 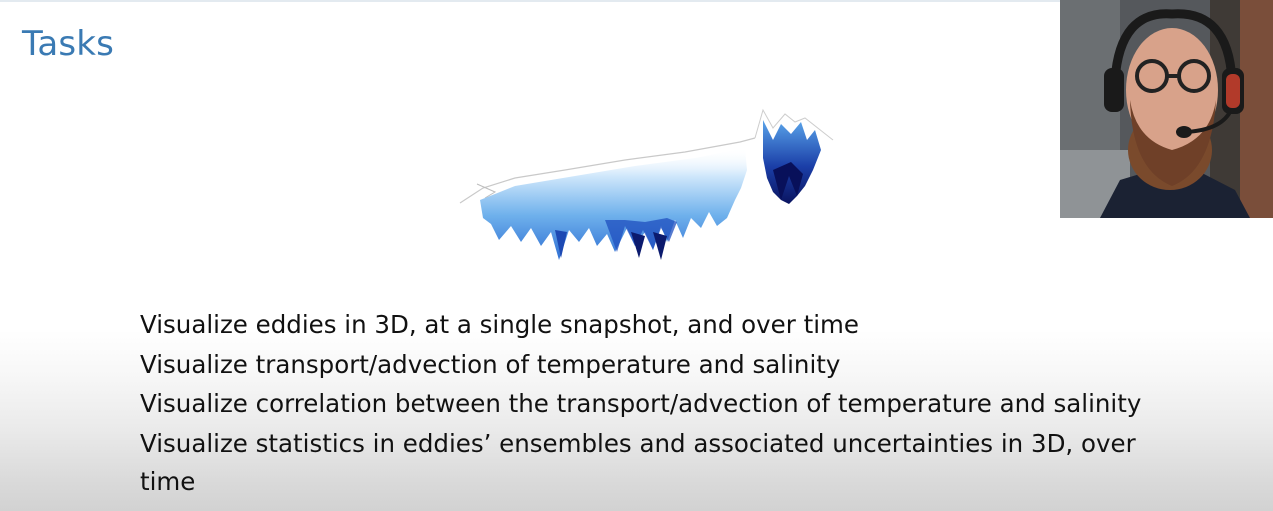 I want to click on presenter-webcam, so click(x=1166, y=109).